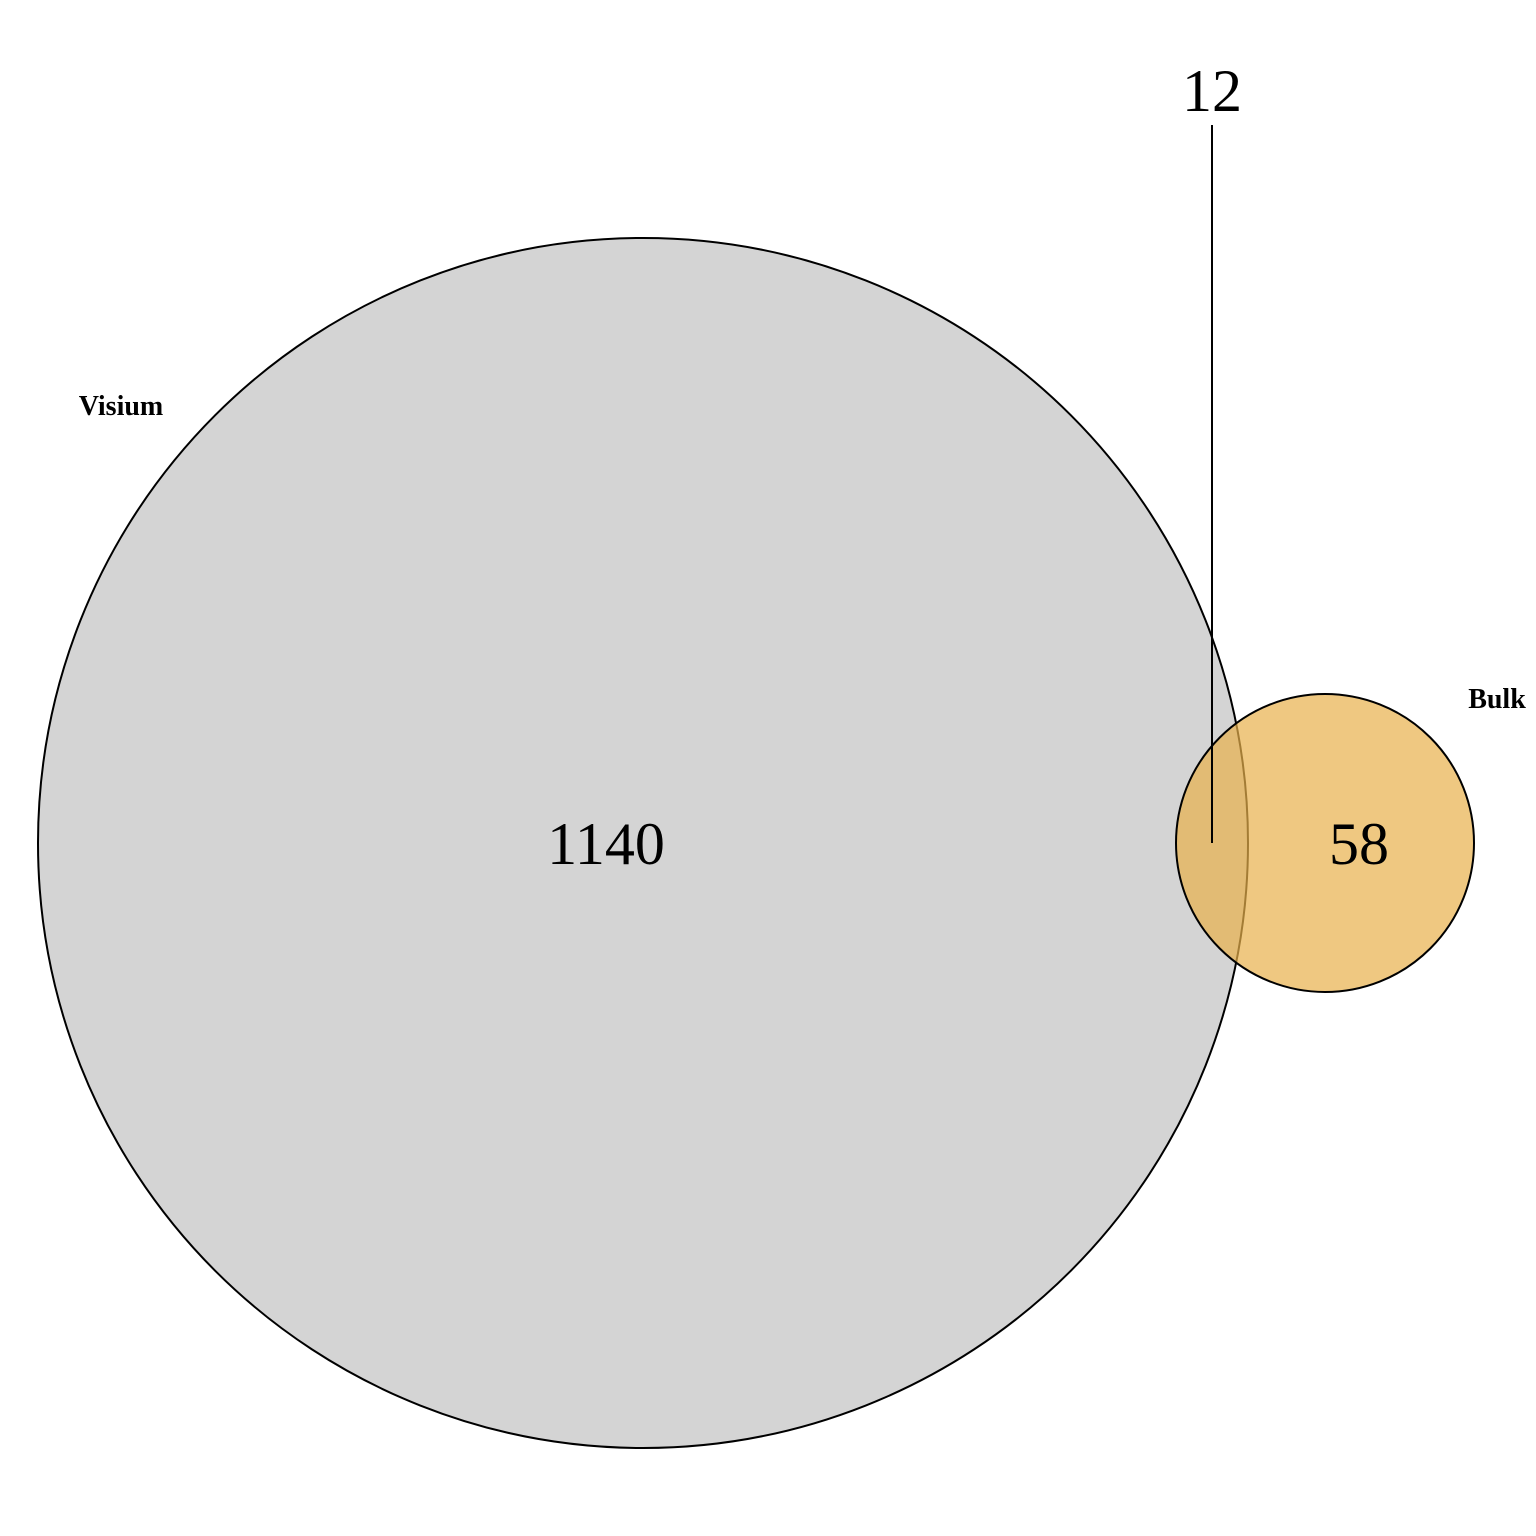 The width and height of the screenshot is (1536, 1536). I want to click on bulk-set-label: Bulk, so click(1497, 699).